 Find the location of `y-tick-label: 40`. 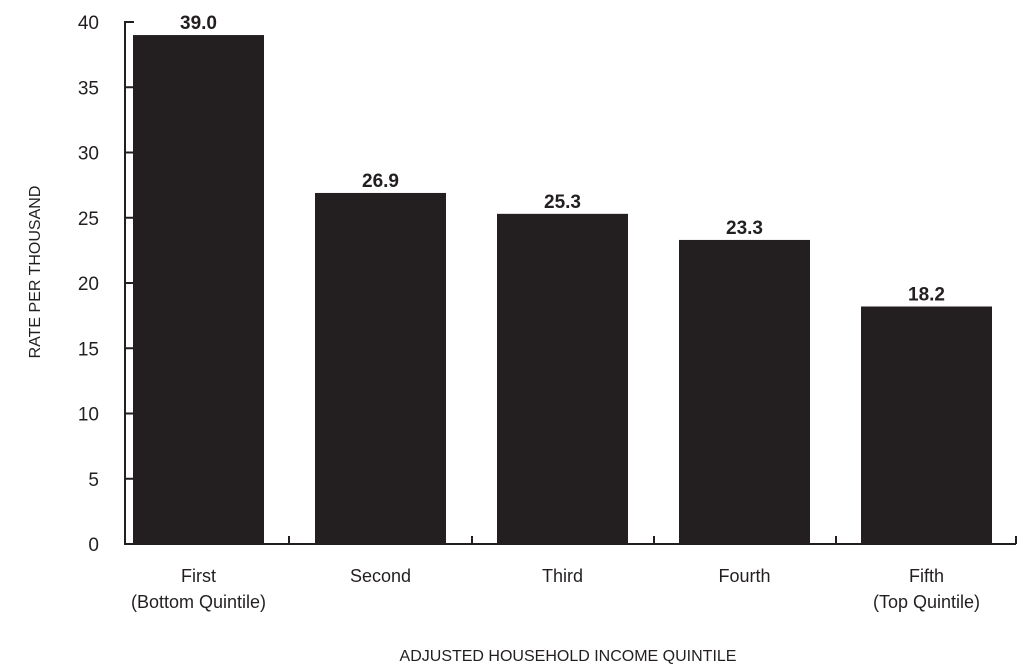

y-tick-label: 40 is located at coordinates (88, 23).